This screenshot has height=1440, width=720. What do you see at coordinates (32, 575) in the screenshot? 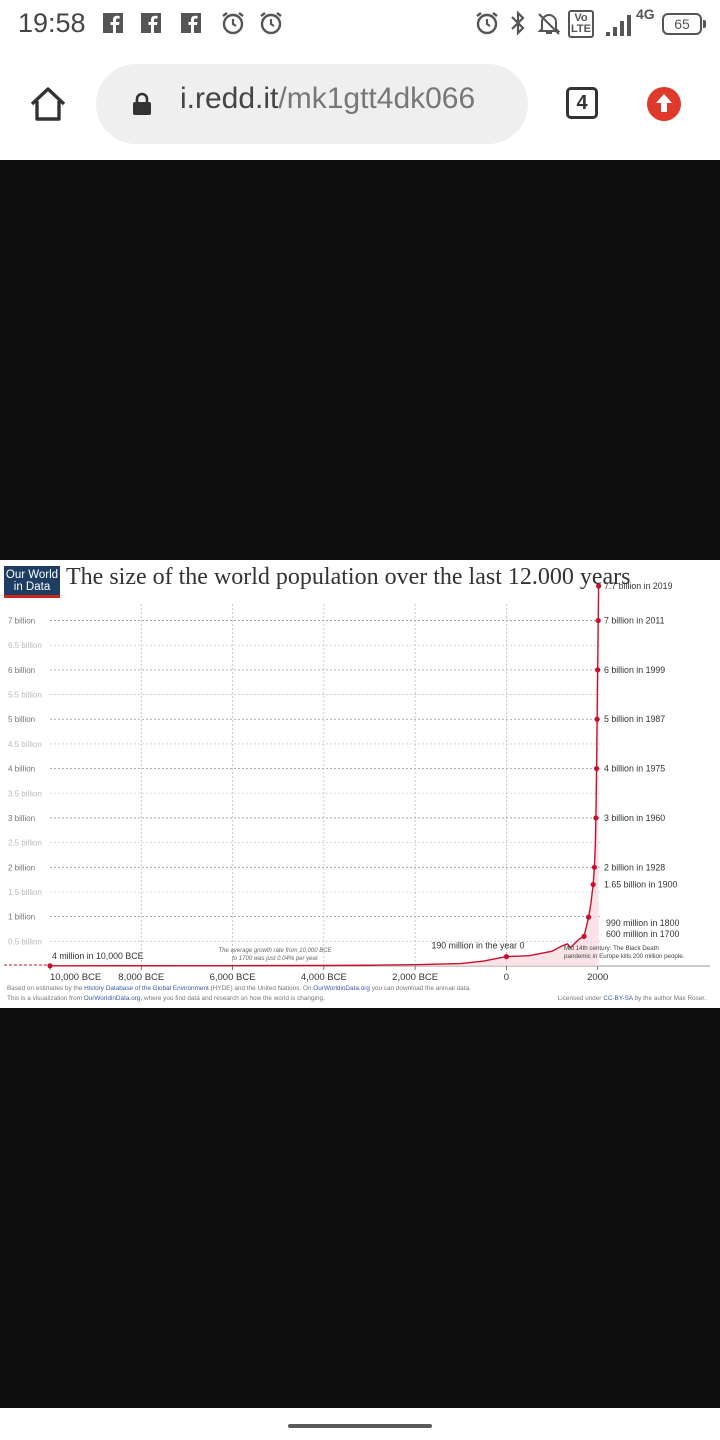
I see `logo-line-1: Our World` at bounding box center [32, 575].